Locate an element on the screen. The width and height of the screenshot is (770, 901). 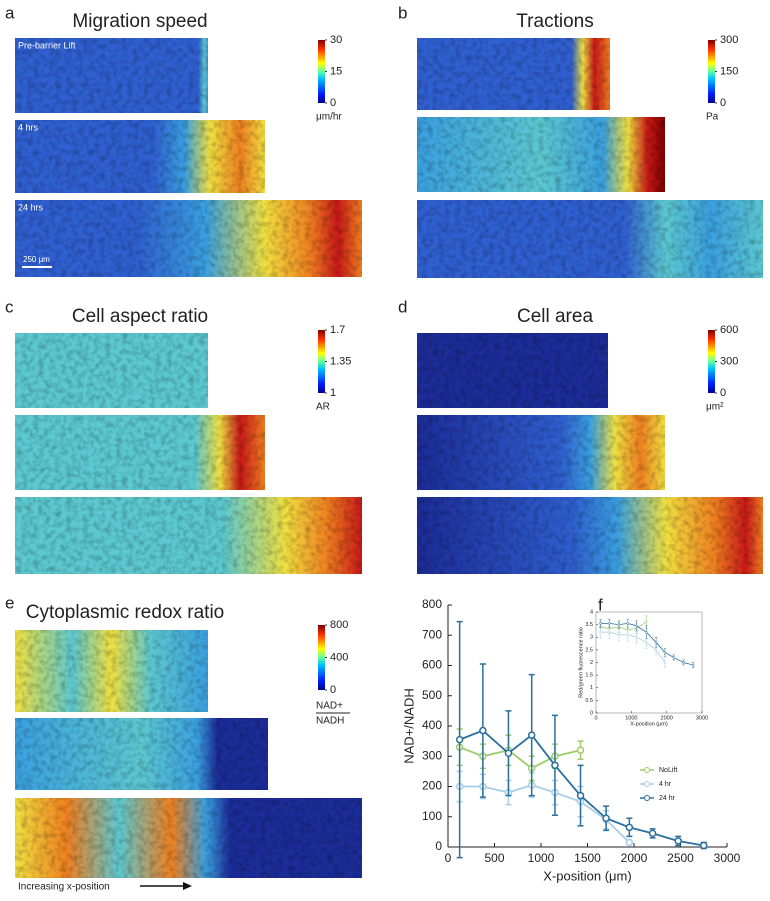
colorbar-unit: Pa is located at coordinates (712, 117).